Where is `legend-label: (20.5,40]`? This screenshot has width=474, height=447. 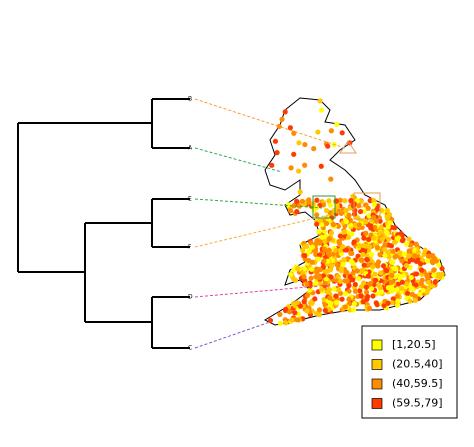
legend-label: (20.5,40] is located at coordinates (417, 364).